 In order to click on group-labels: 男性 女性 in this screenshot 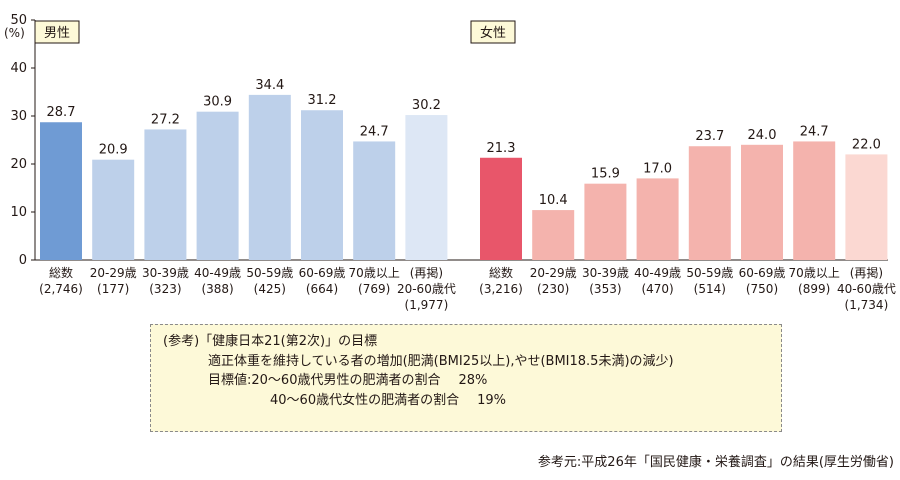, I will do `click(275, 32)`.